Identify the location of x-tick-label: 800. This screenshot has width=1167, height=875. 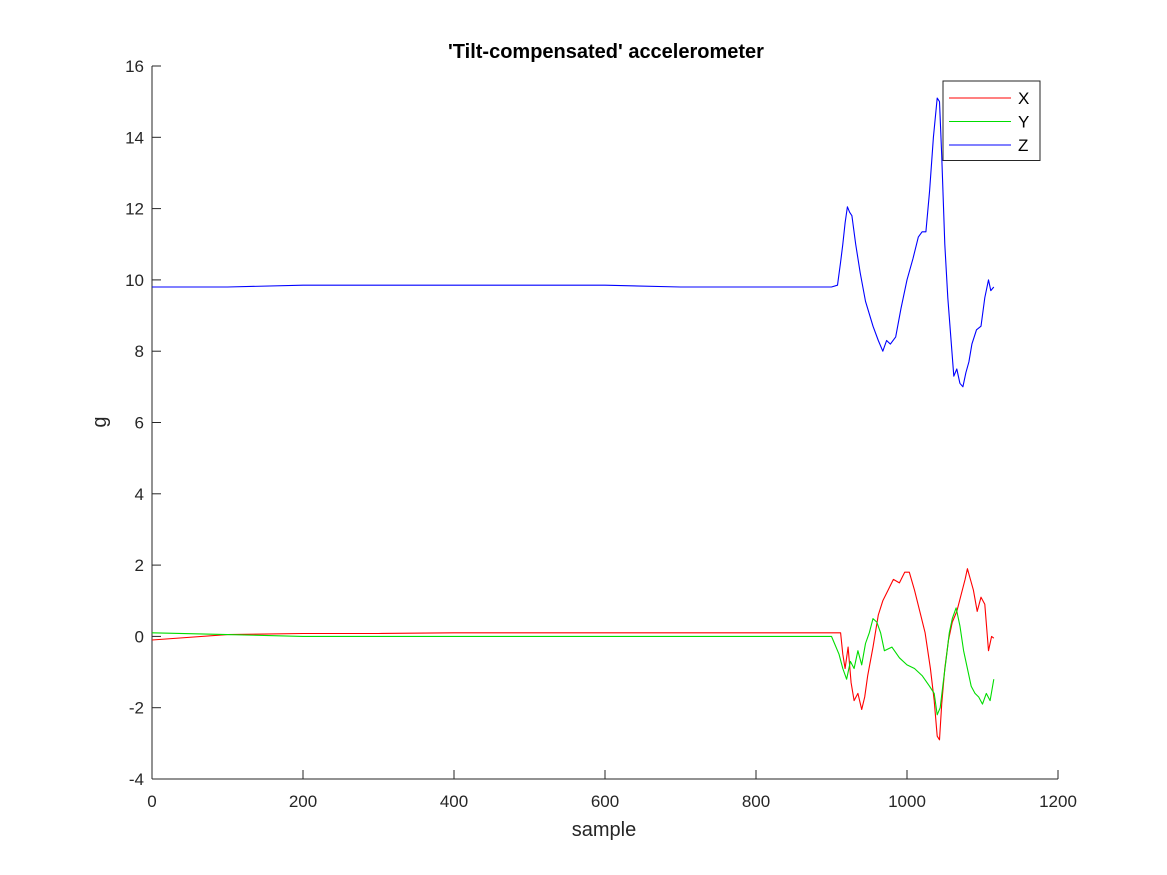
(756, 801).